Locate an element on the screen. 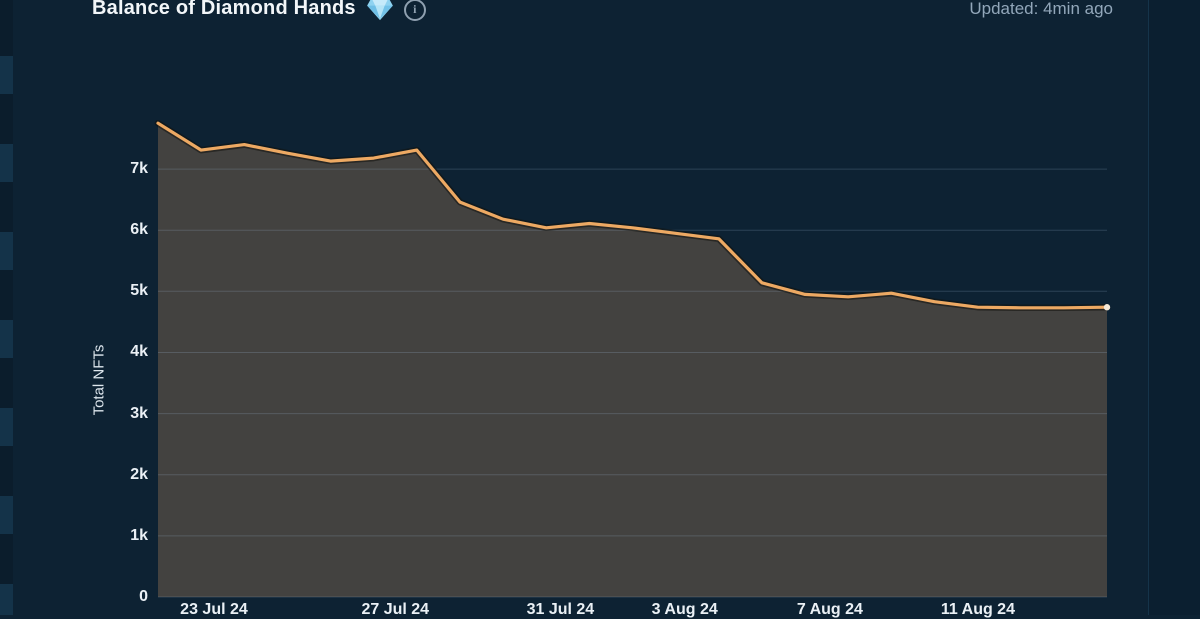  x-tick-label: 7 Aug 24 is located at coordinates (829, 609).